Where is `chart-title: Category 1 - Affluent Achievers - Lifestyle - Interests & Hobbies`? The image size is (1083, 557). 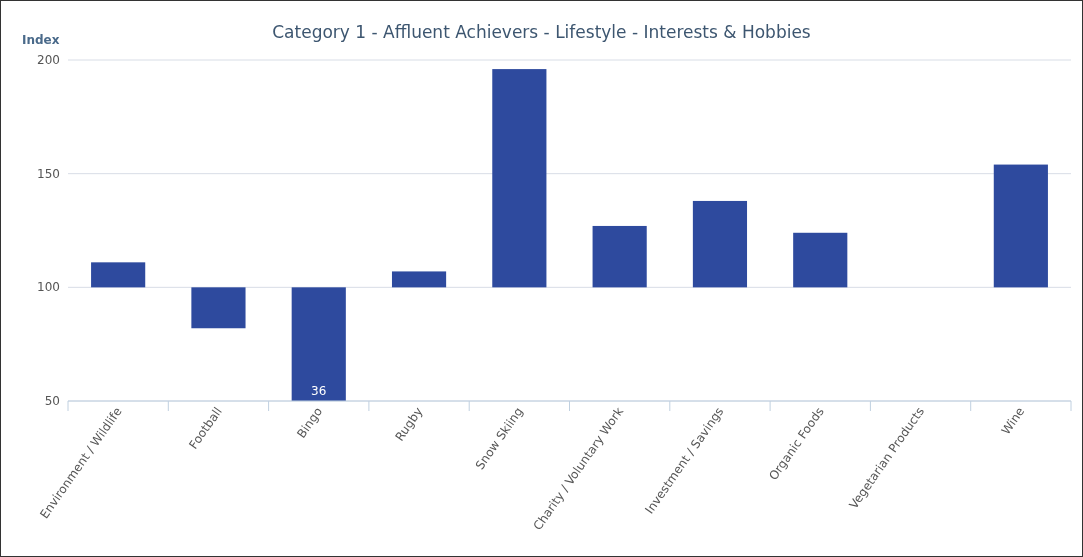
chart-title: Category 1 - Affluent Achievers - Lifestyle - Interests & Hobbies is located at coordinates (541, 32).